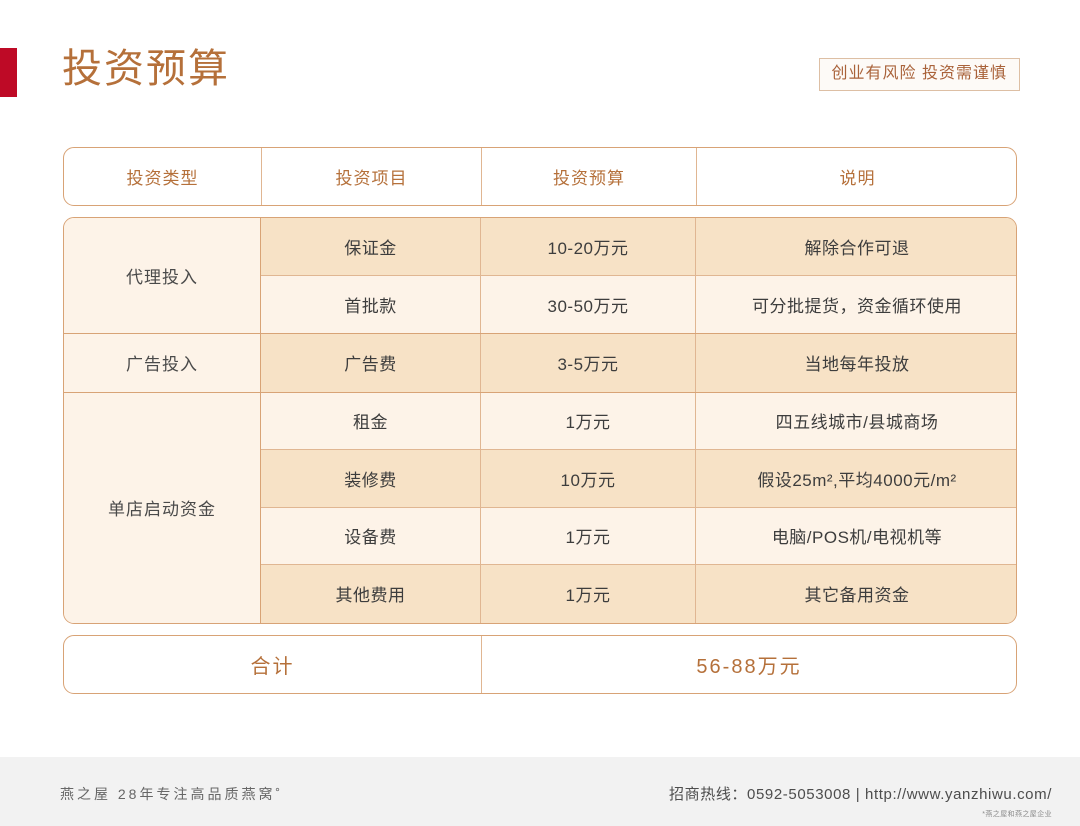 The width and height of the screenshot is (1080, 826). What do you see at coordinates (8, 72) in the screenshot?
I see `title-accent-bar` at bounding box center [8, 72].